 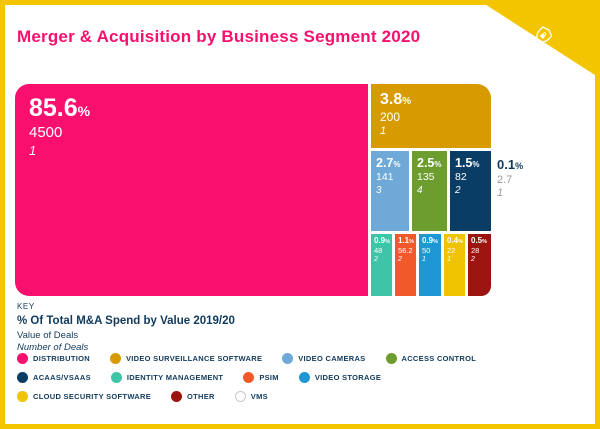 I want to click on shield-lock-icon, so click(x=542, y=35).